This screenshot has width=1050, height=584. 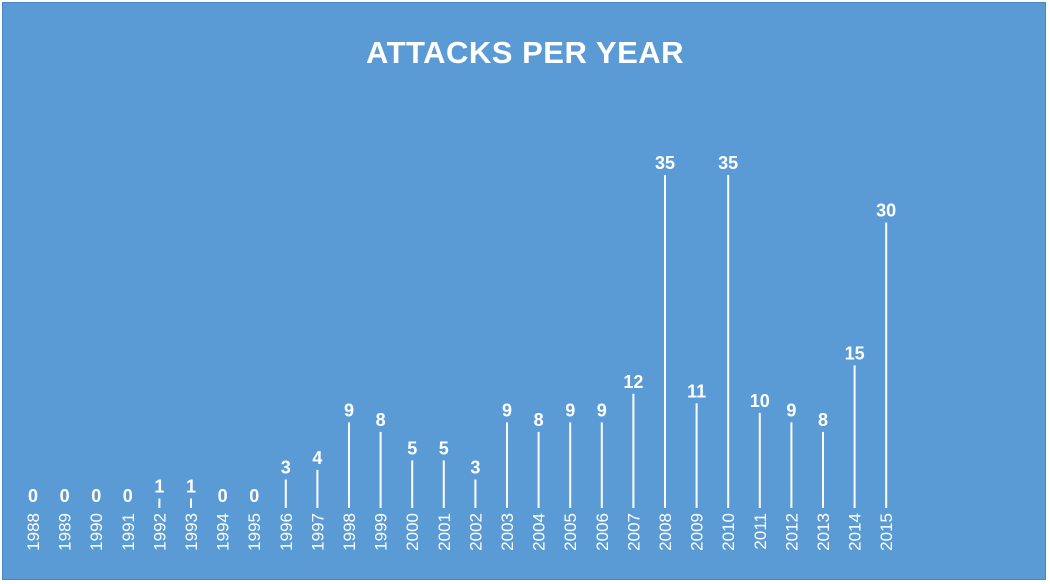 I want to click on x-tick-label-2005: 2005, so click(x=570, y=532).